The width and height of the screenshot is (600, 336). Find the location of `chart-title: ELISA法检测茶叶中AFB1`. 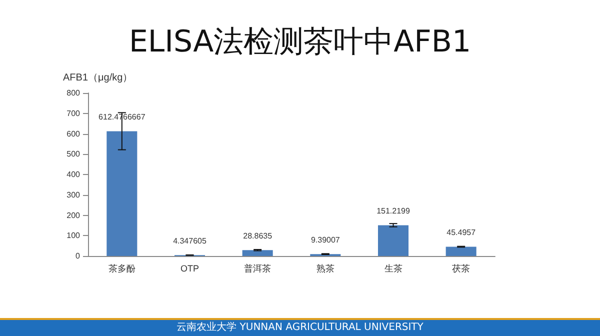

chart-title: ELISA法检测茶叶中AFB1 is located at coordinates (300, 42).